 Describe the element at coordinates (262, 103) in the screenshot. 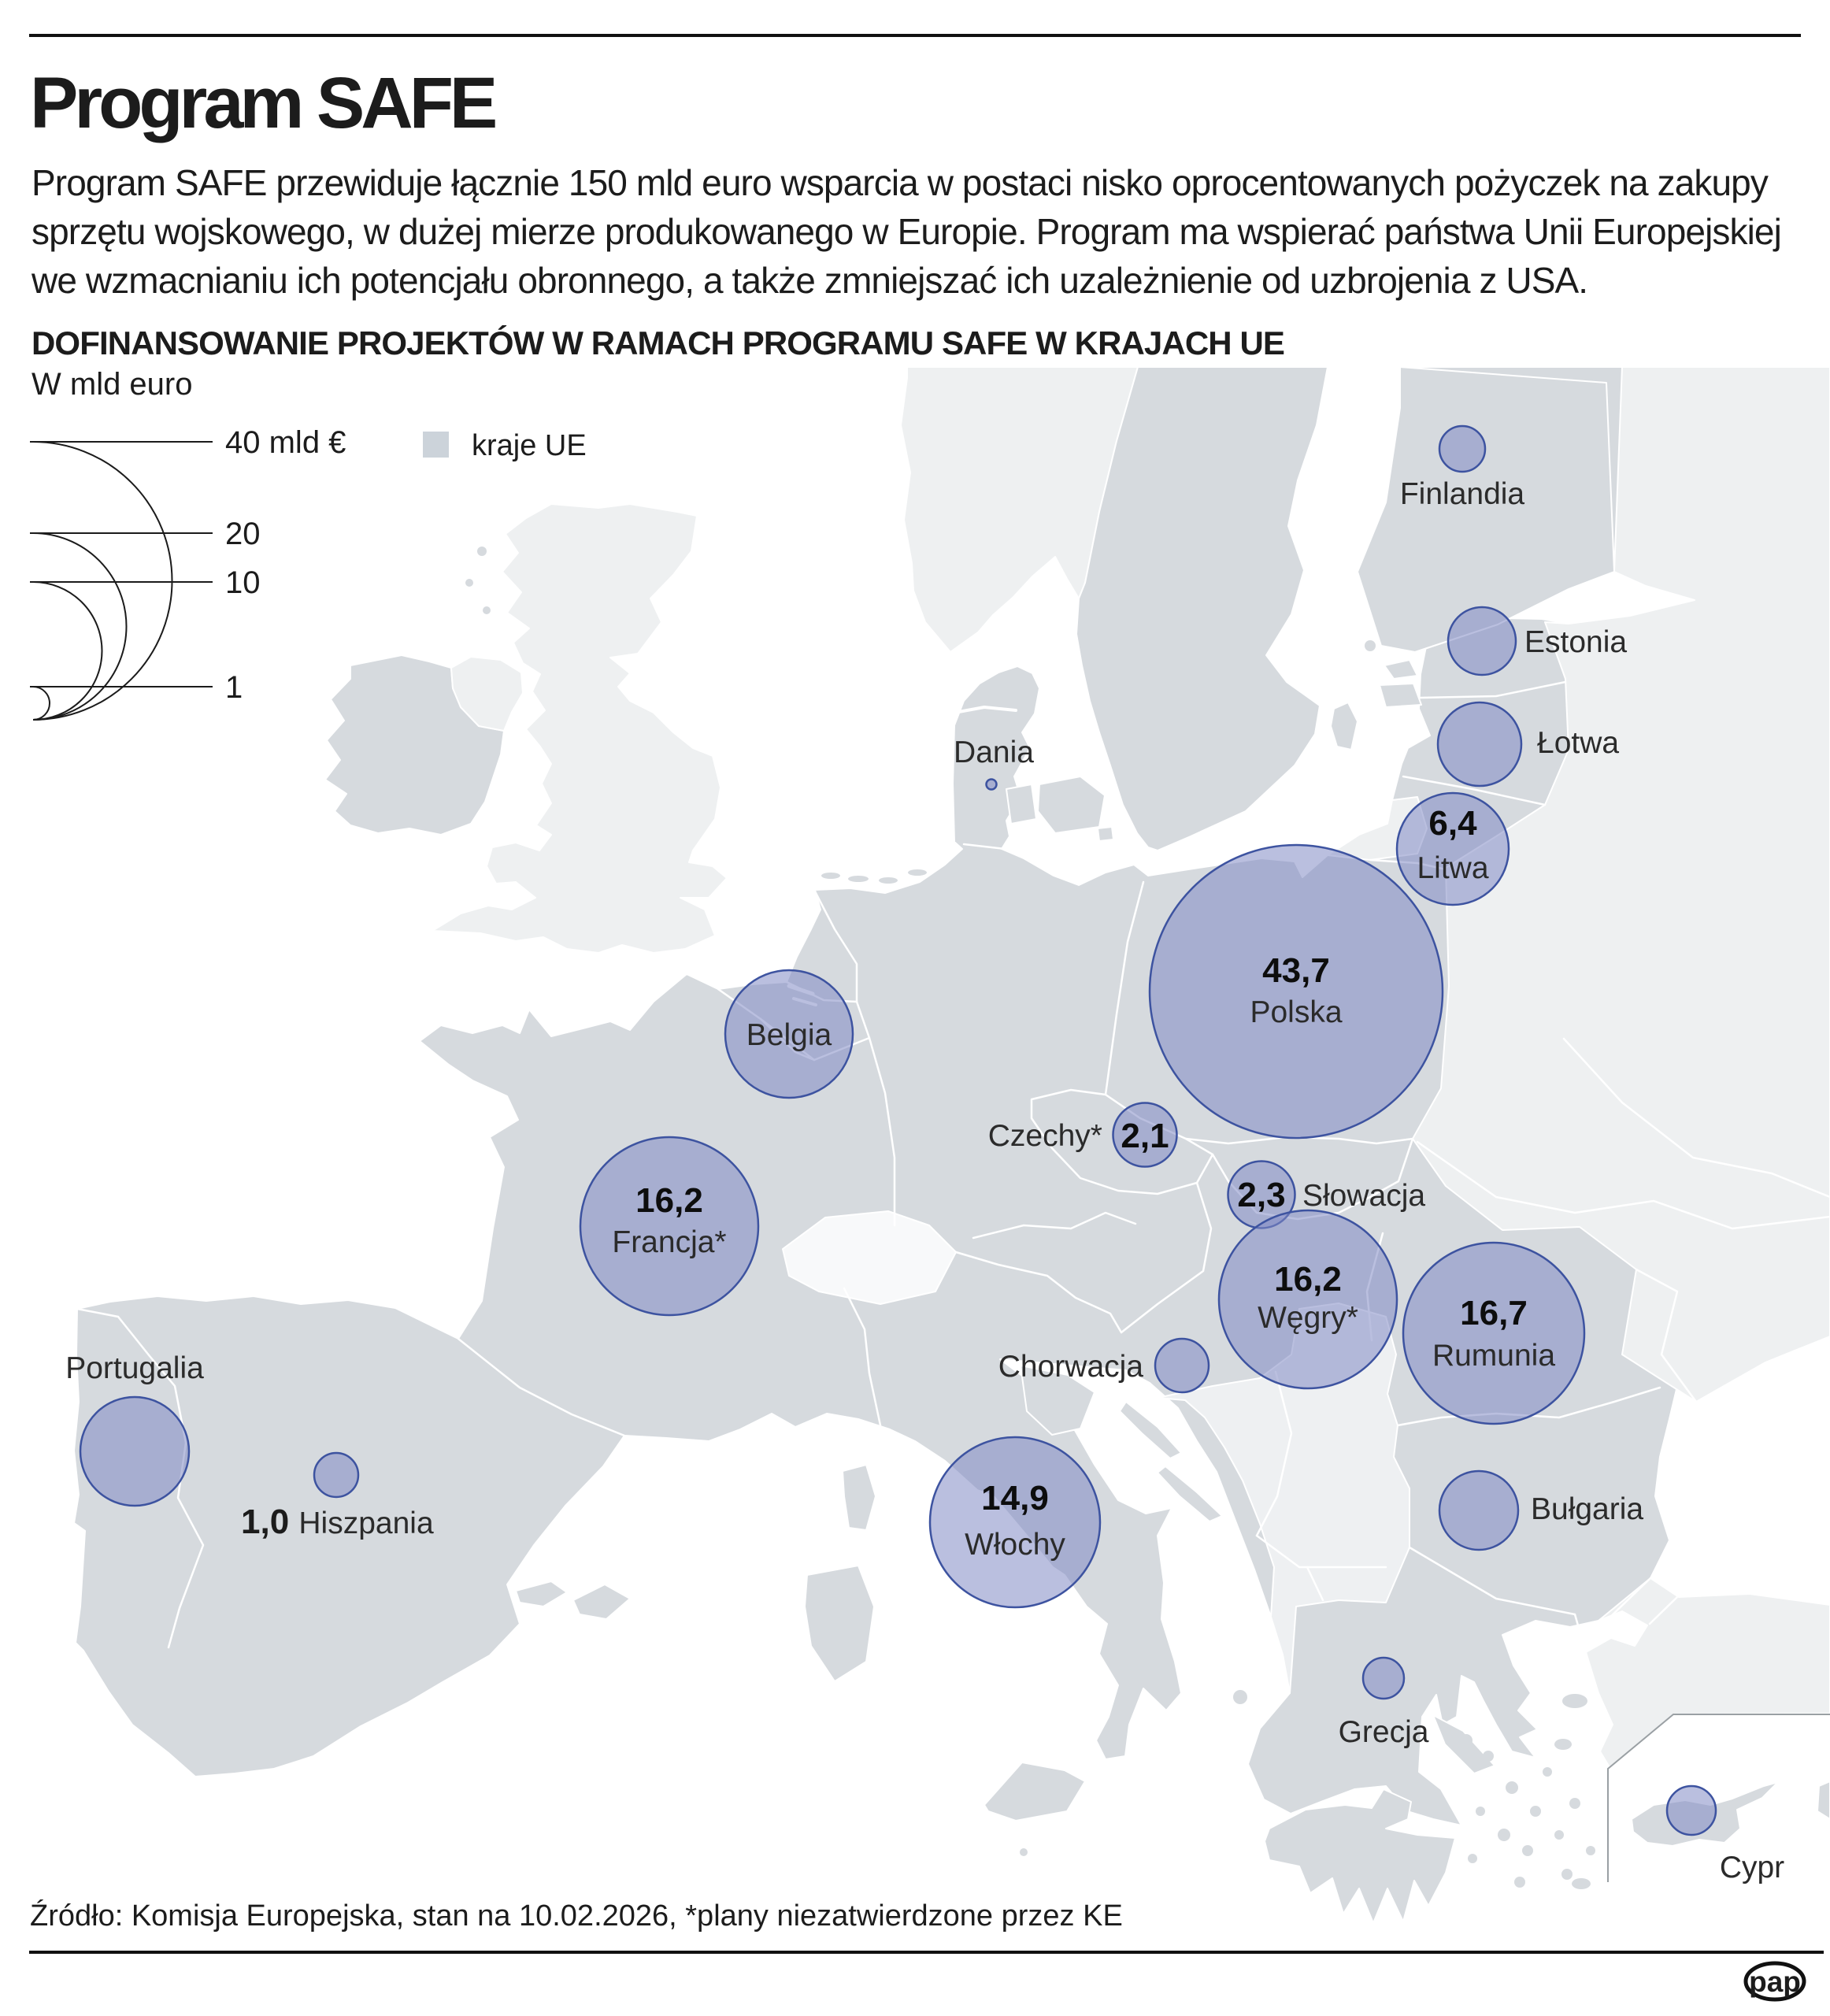

I see `svg-text: Program SAFE` at that location.